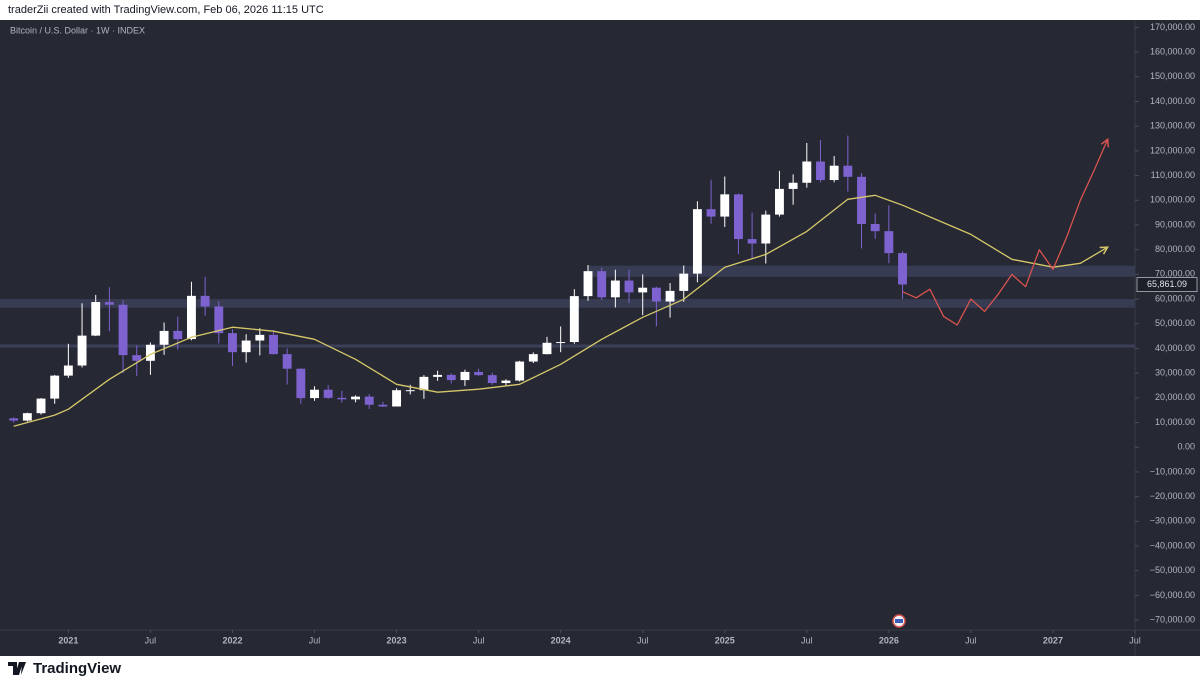  I want to click on y-tick-label: 140,000.00, so click(1172, 101).